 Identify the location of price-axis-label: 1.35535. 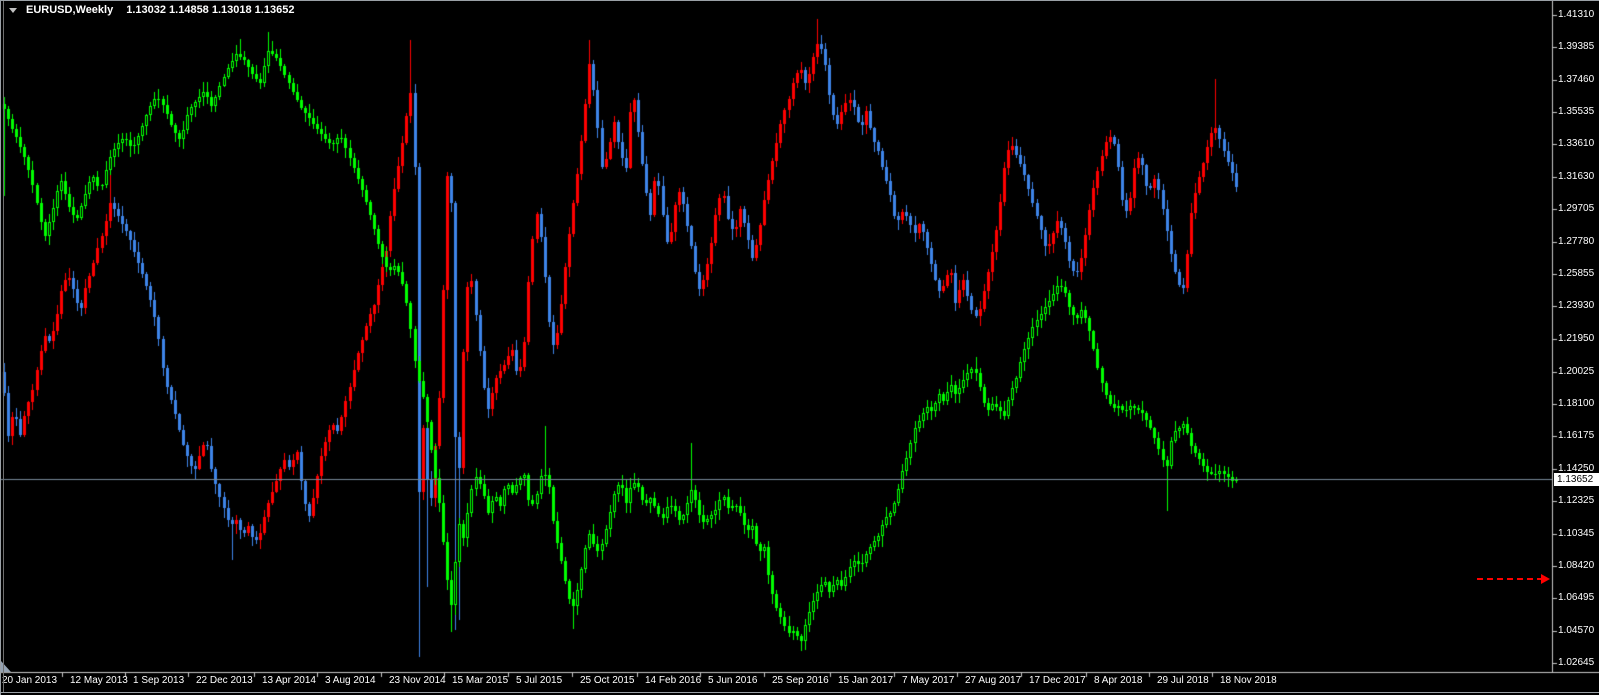
(1576, 111).